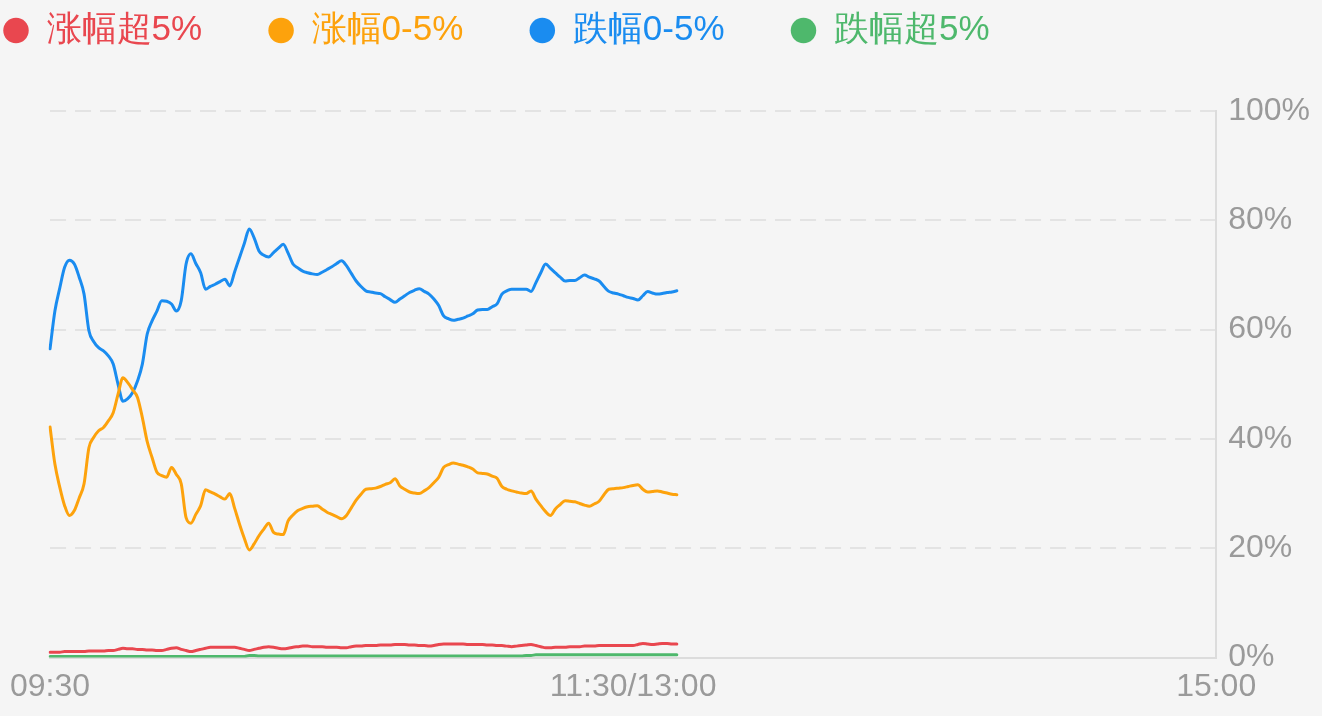 The image size is (1322, 716). I want to click on y-tick-label: 40%, so click(1260, 436).